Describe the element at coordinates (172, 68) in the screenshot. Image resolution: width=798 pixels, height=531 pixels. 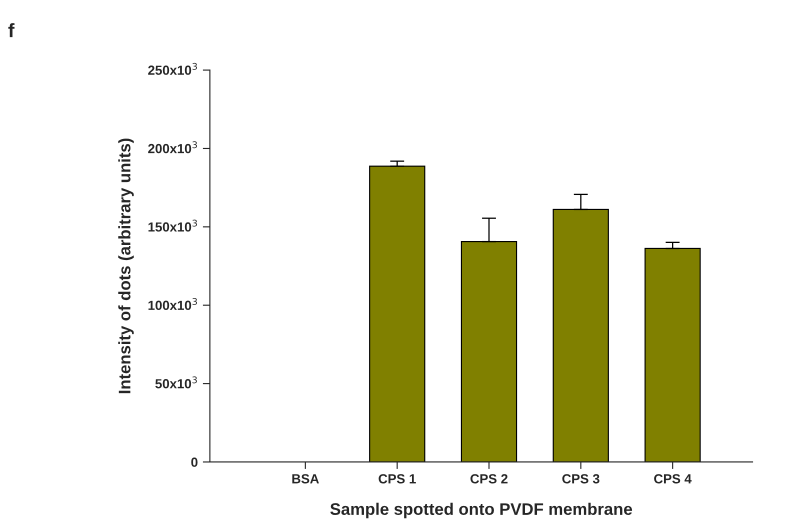
I see `y-tick-label: 250x10$^{3}$` at that location.